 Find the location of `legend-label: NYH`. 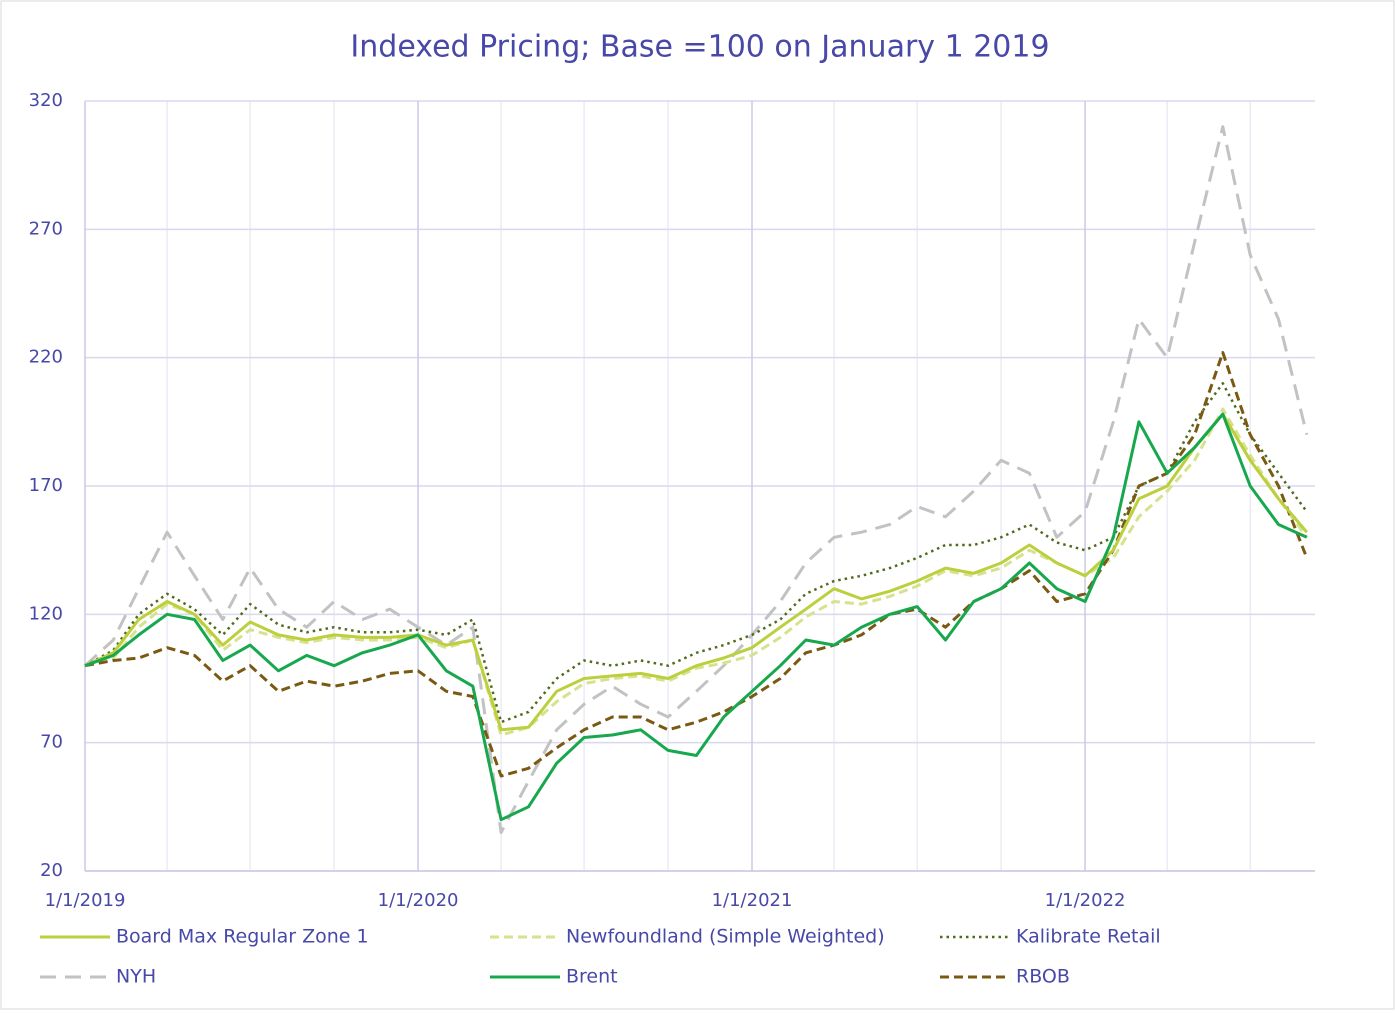

legend-label: NYH is located at coordinates (136, 977).